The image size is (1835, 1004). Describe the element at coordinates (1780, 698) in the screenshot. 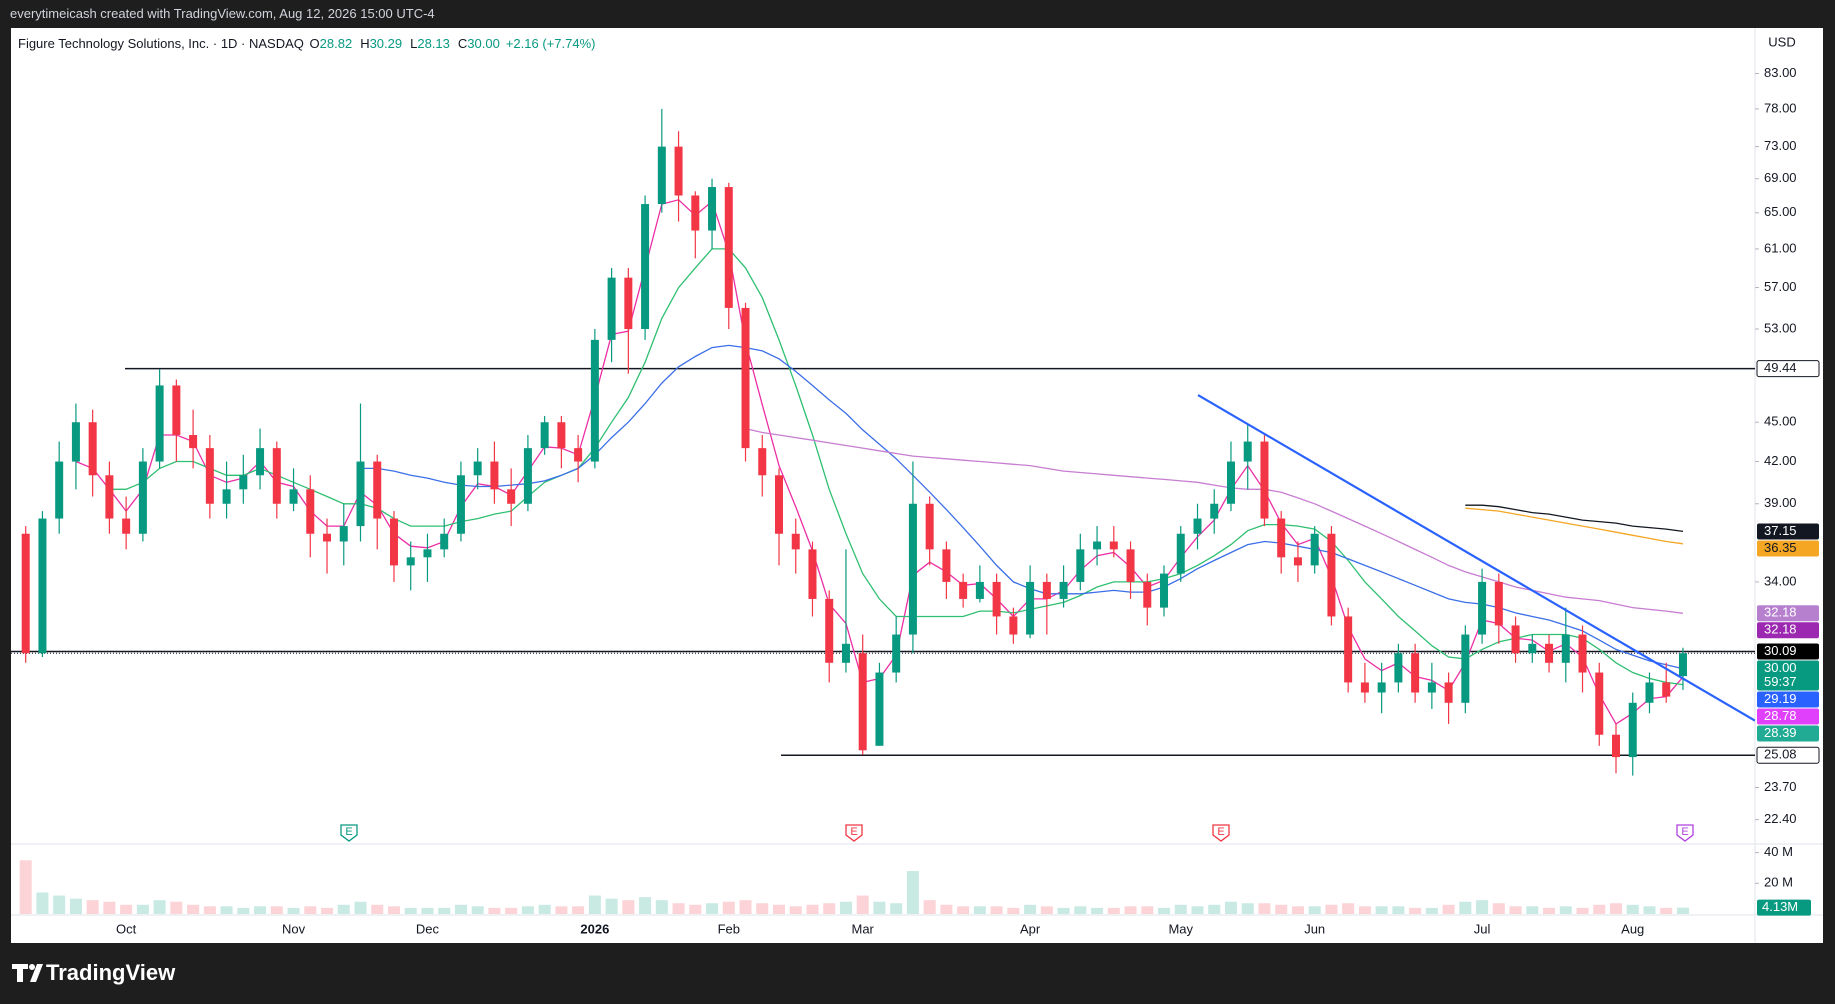

I see `price-badge-label: 29.19` at that location.